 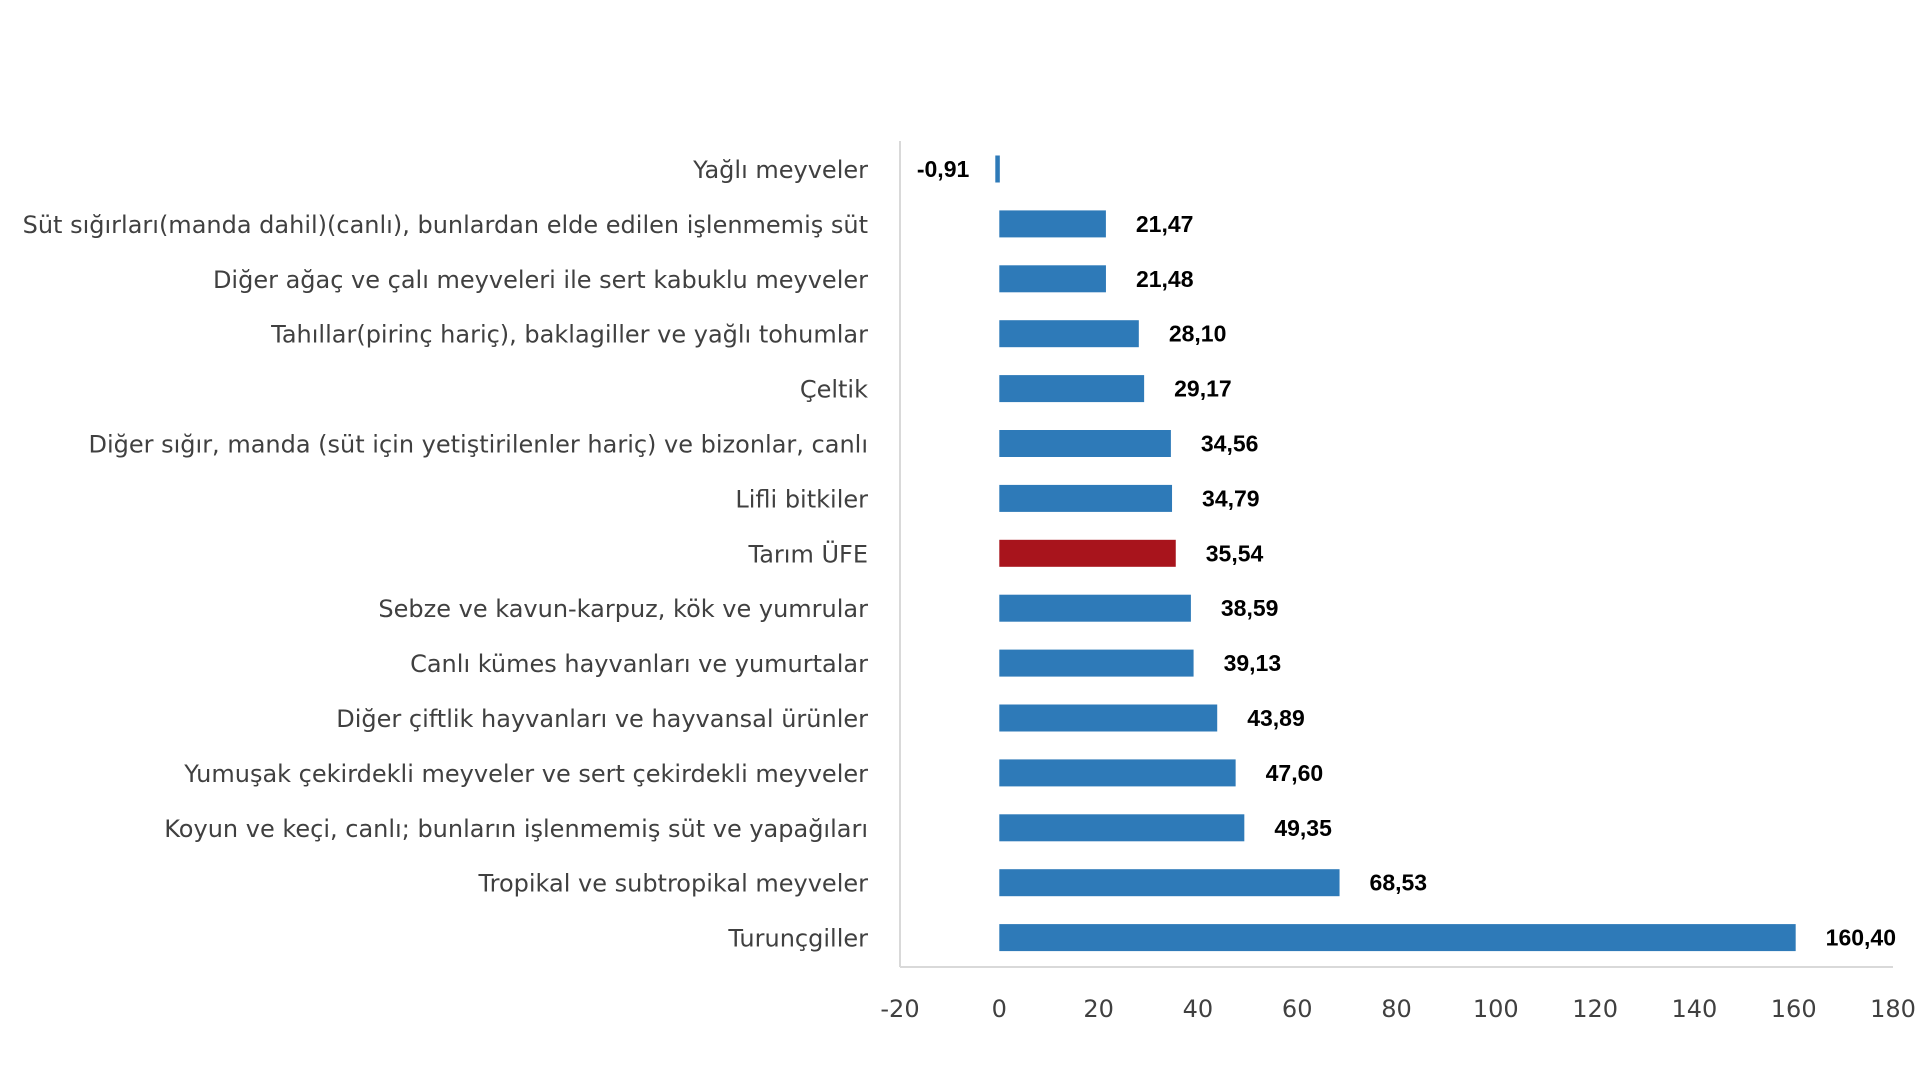 I want to click on category-label: Turunçgiller, so click(x=797, y=939).